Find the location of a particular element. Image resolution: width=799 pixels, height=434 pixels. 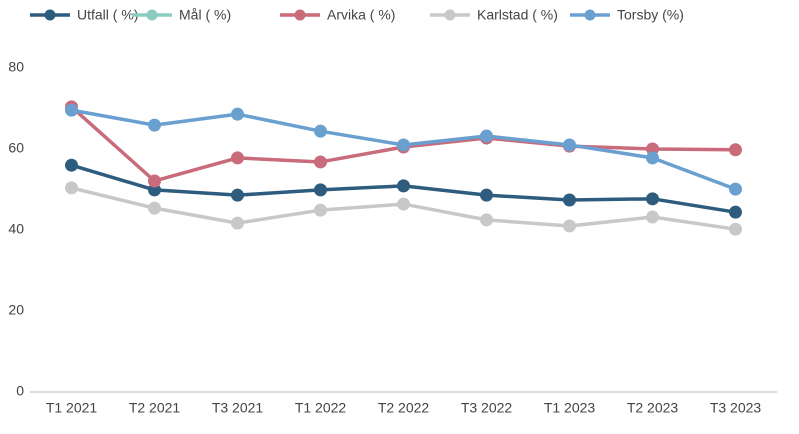

legend-label: Arvika ( %) is located at coordinates (361, 15).